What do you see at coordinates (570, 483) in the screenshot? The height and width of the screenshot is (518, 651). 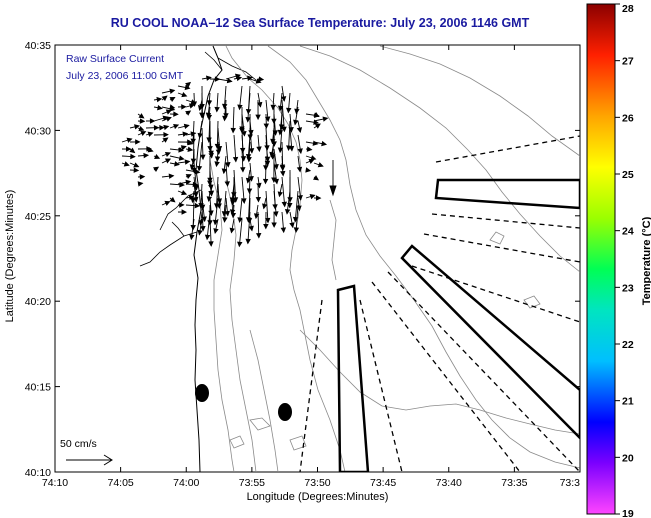 I see `x-tick-label: 73:3` at bounding box center [570, 483].